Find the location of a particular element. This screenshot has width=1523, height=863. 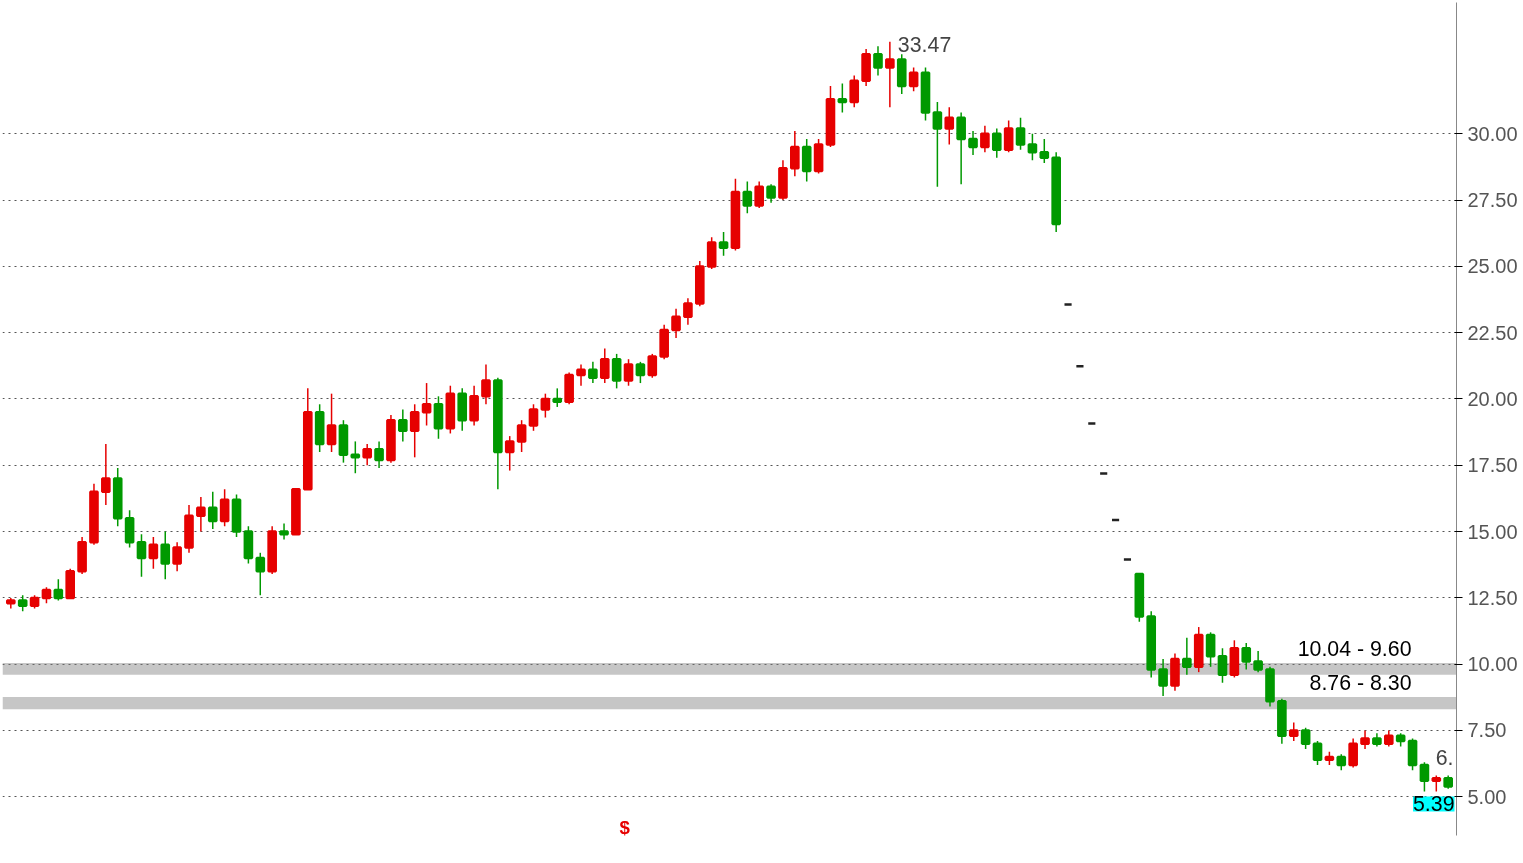

annotation: 33.47 is located at coordinates (924, 44).